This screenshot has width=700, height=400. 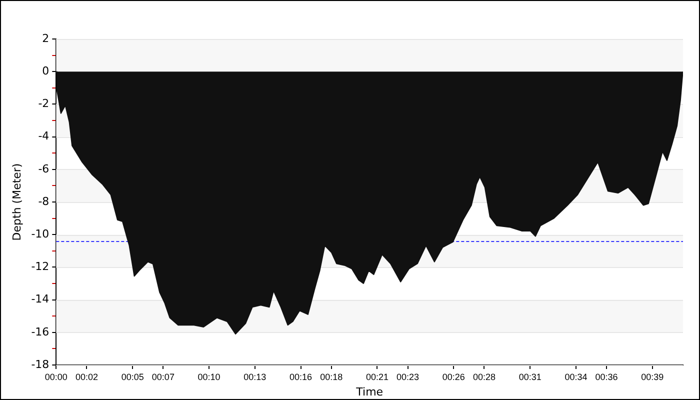 I want to click on x-tick-label: 00:23, so click(x=408, y=377).